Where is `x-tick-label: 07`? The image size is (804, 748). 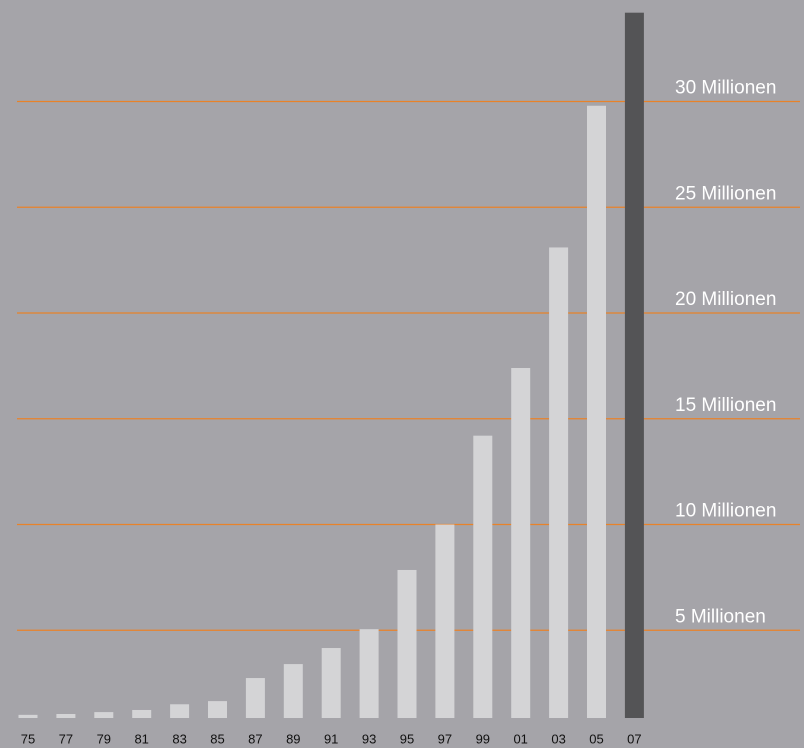 x-tick-label: 07 is located at coordinates (634, 738).